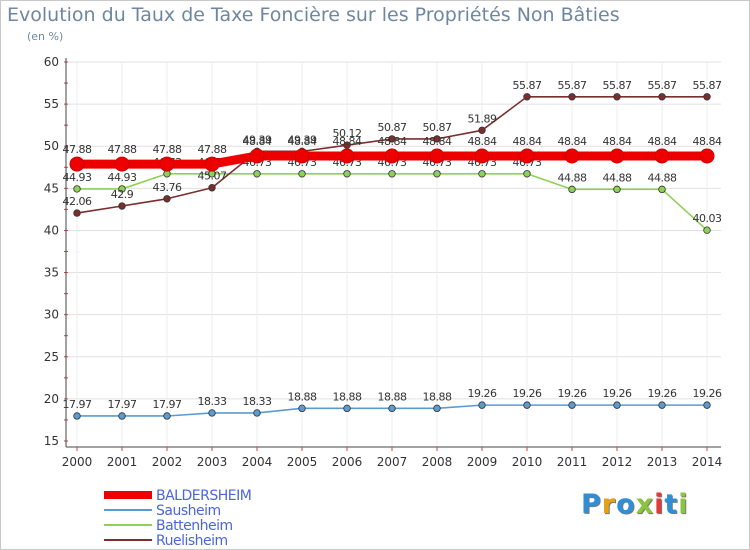  What do you see at coordinates (437, 462) in the screenshot?
I see `x-tick-label: 2008` at bounding box center [437, 462].